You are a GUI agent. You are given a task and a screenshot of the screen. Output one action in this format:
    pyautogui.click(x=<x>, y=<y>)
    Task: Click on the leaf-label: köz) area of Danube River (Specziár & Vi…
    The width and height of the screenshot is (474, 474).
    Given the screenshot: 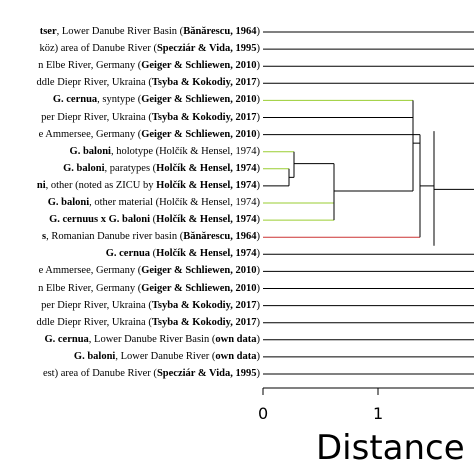 What is the action you would take?
    pyautogui.click(x=149, y=49)
    